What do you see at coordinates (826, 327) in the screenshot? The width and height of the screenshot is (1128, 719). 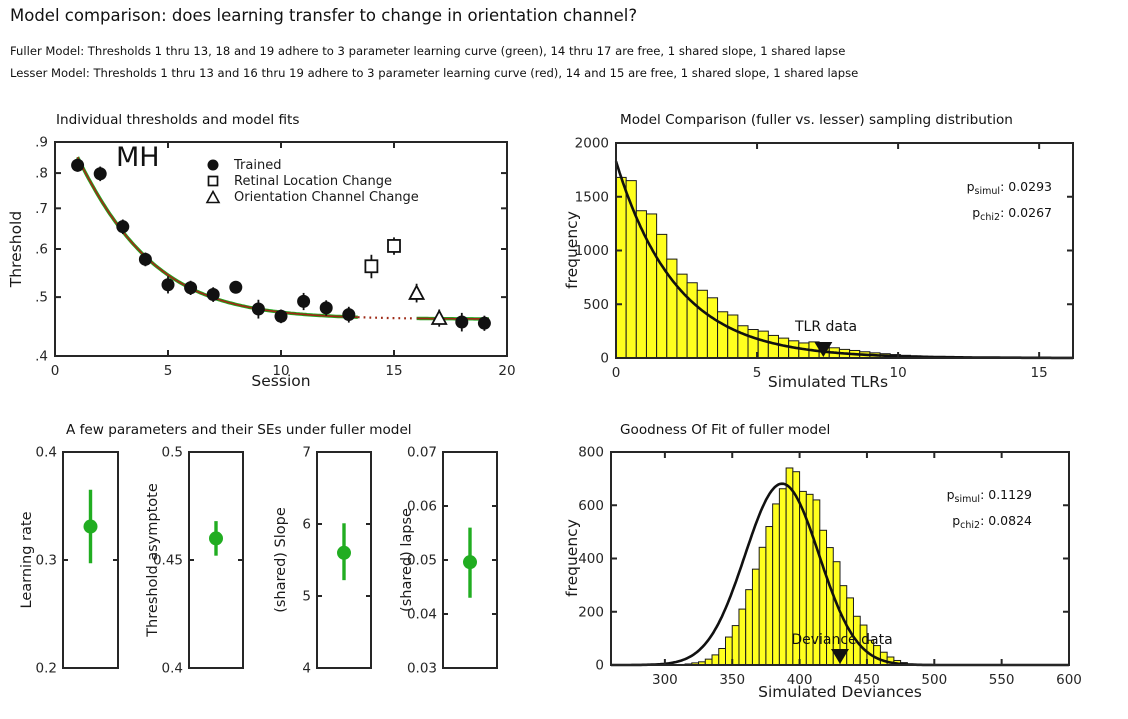 I see `tlr-data-annotation: TLR data` at bounding box center [826, 327].